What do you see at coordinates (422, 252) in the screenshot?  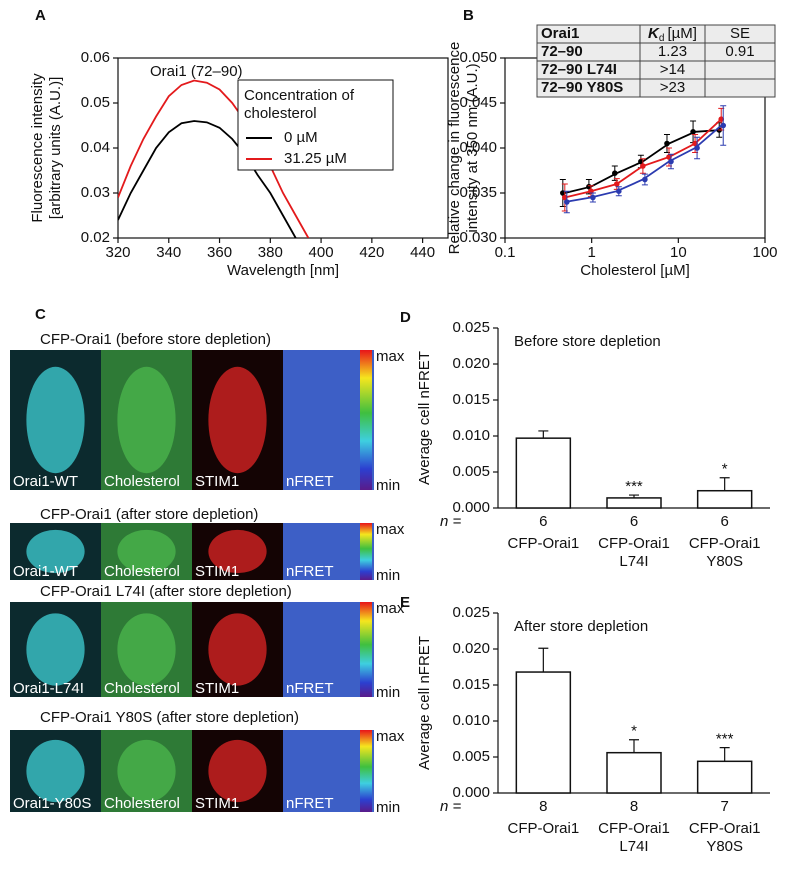 I see `x-tick-label: 440` at bounding box center [422, 252].